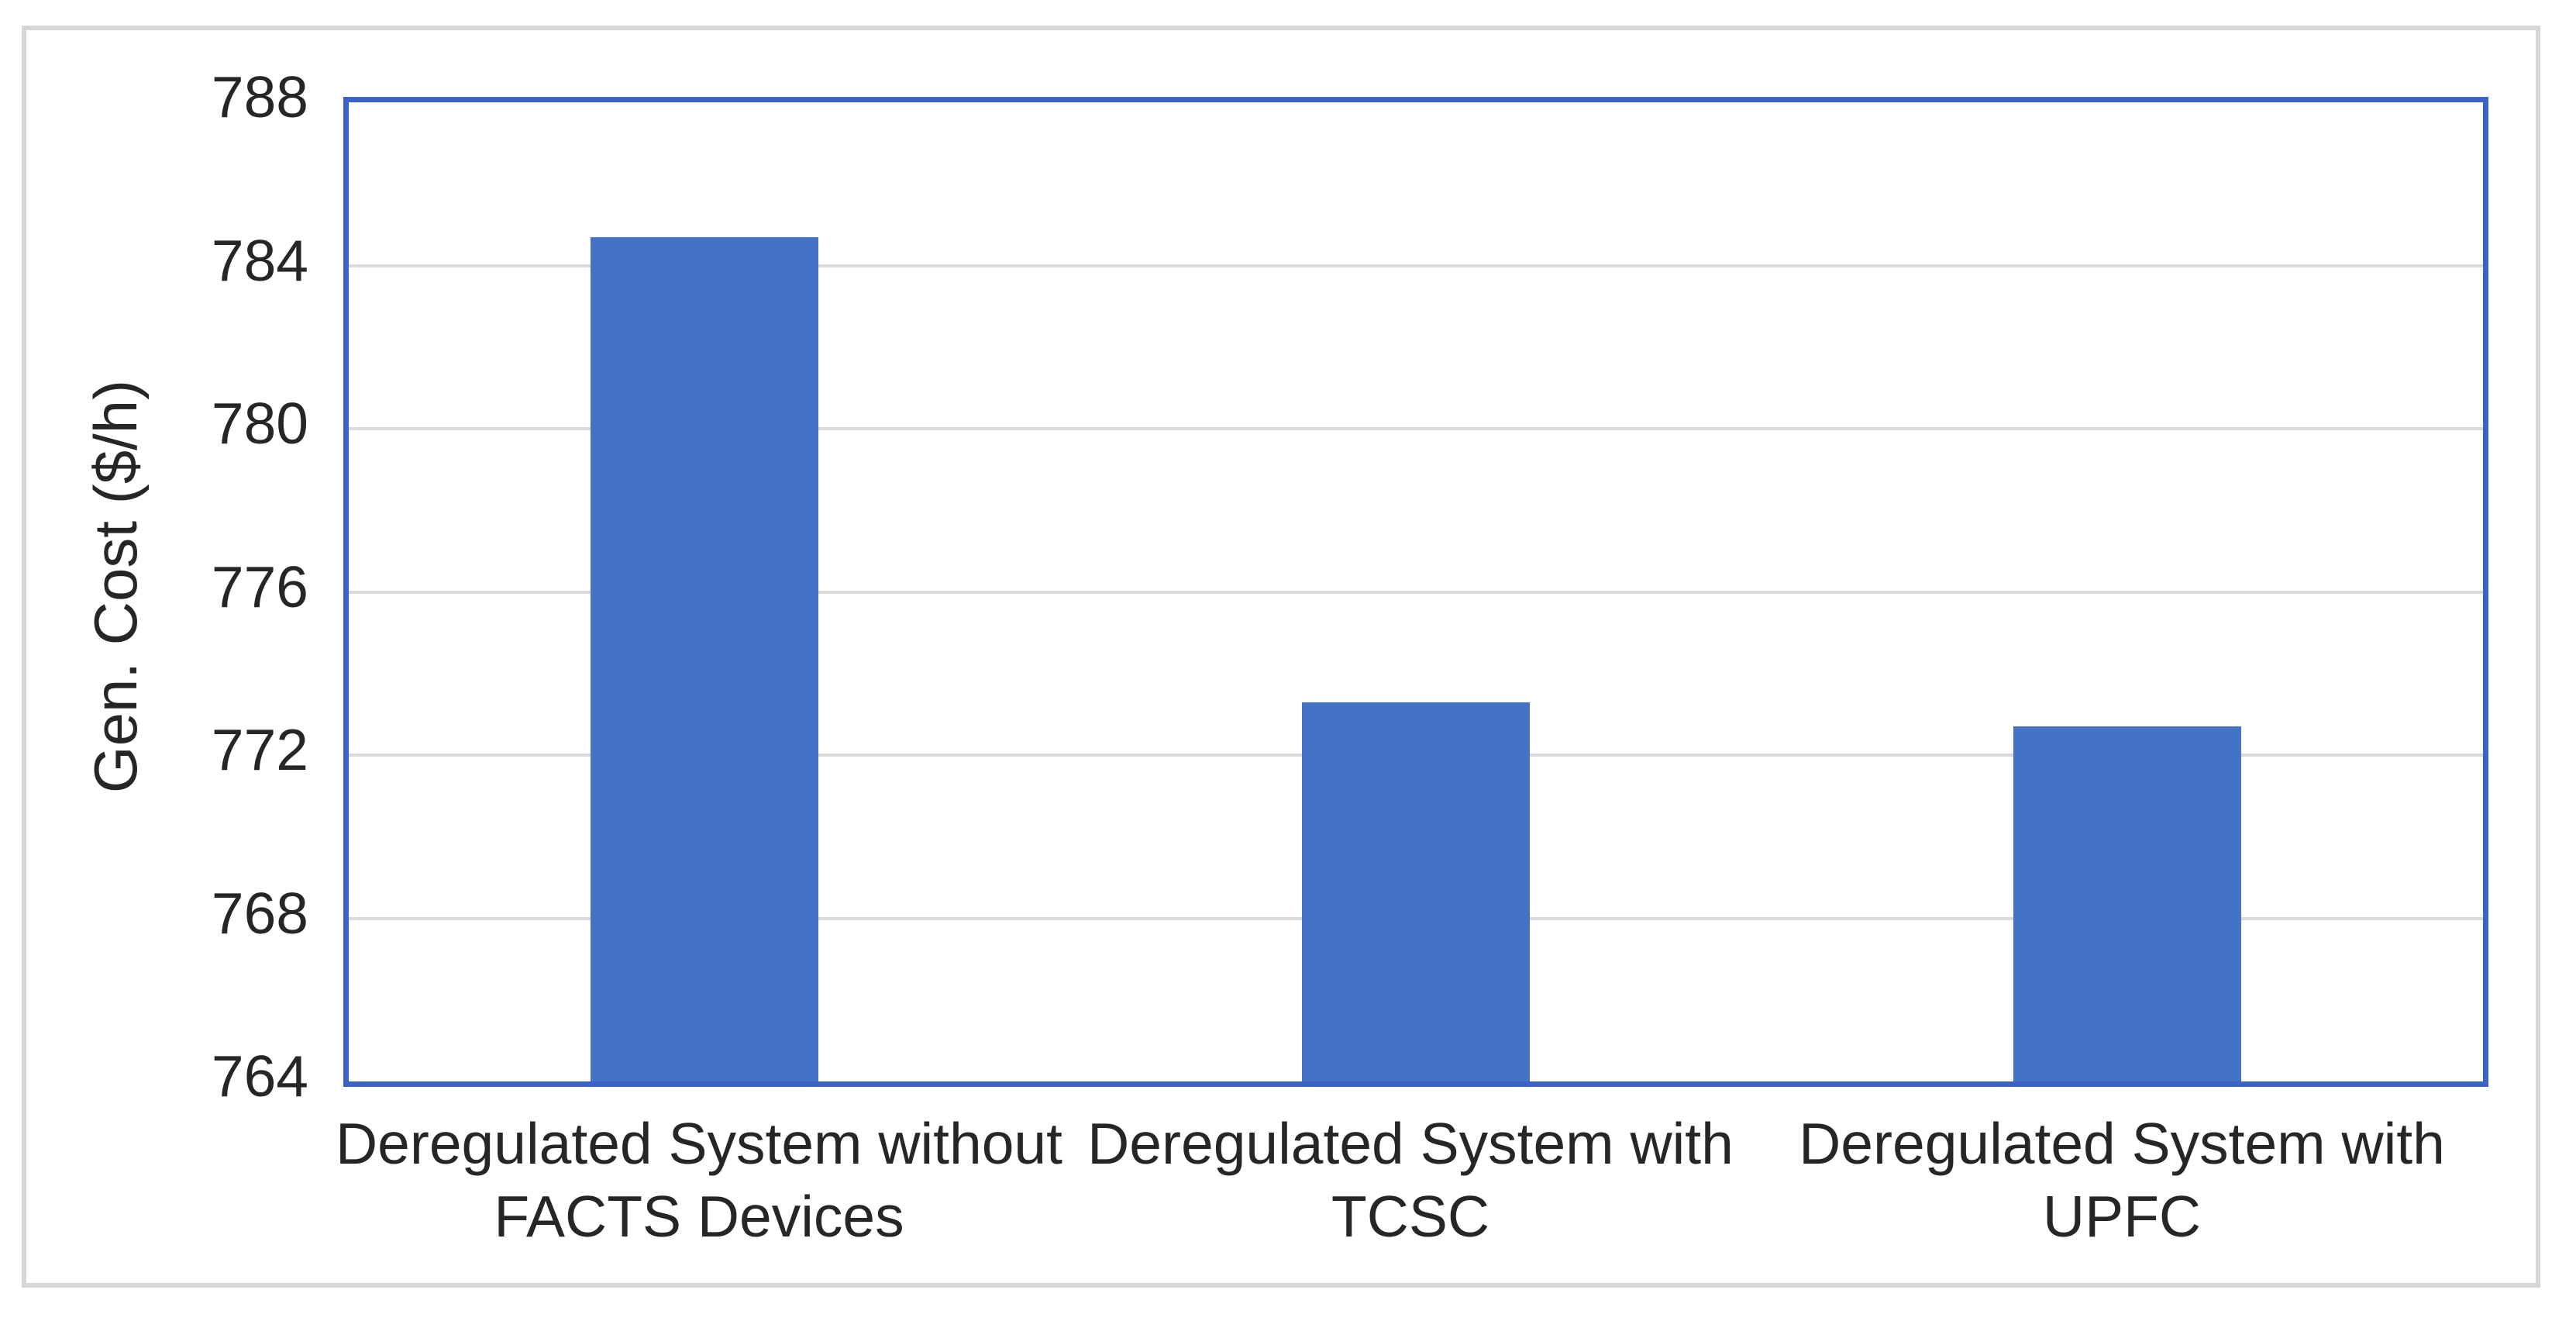 The width and height of the screenshot is (2576, 1321). Describe the element at coordinates (1410, 1180) in the screenshot. I see `category-label-2: Deregulated System with TCSC` at that location.